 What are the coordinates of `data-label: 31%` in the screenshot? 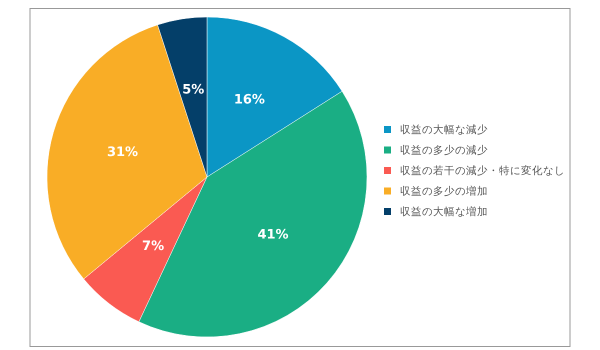 It's located at (122, 152).